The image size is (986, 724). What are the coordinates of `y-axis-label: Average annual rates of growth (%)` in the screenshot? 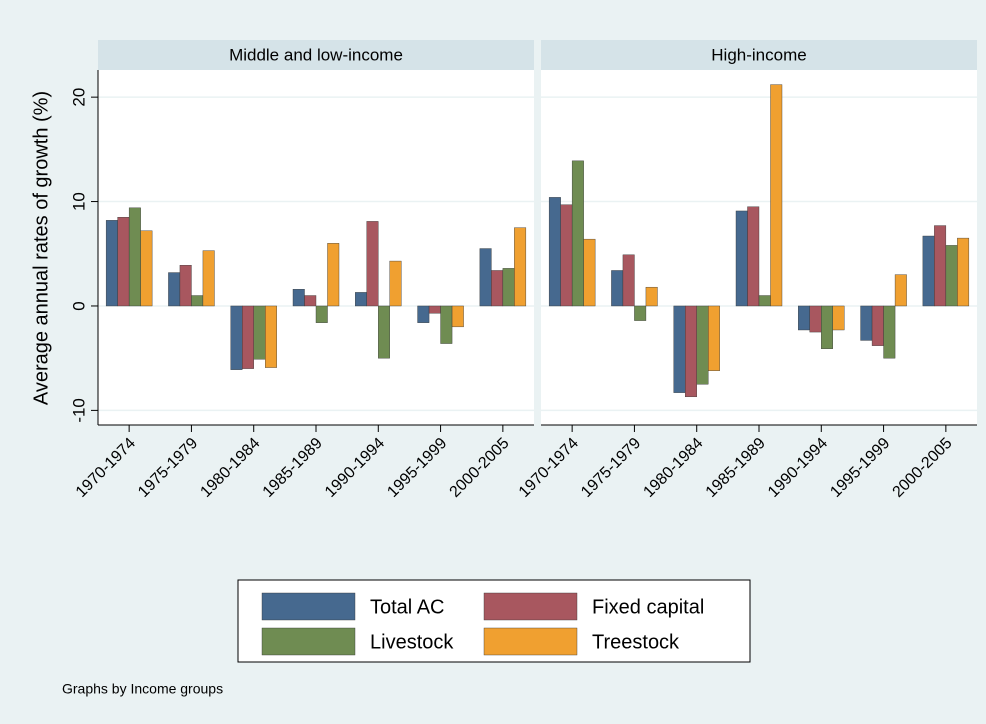 It's located at (41, 248).